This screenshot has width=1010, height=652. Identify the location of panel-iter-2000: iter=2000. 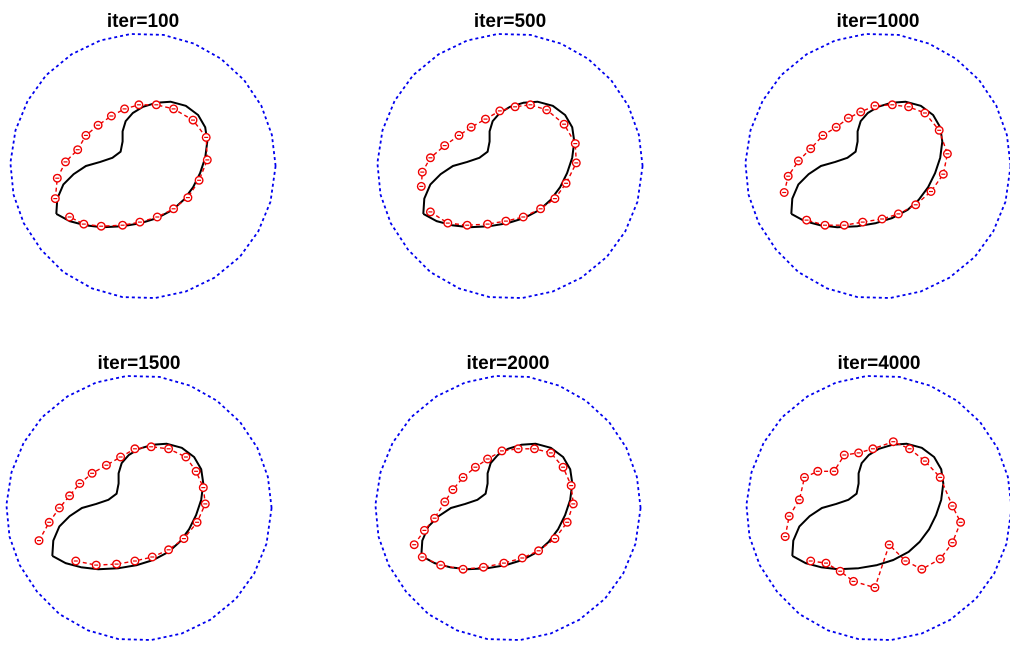
(507, 496).